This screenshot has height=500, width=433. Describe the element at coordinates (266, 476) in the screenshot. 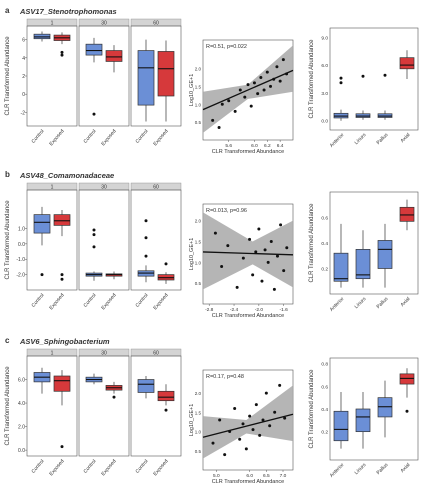

I see `scatter-x-tick-label: 6.5` at that location.